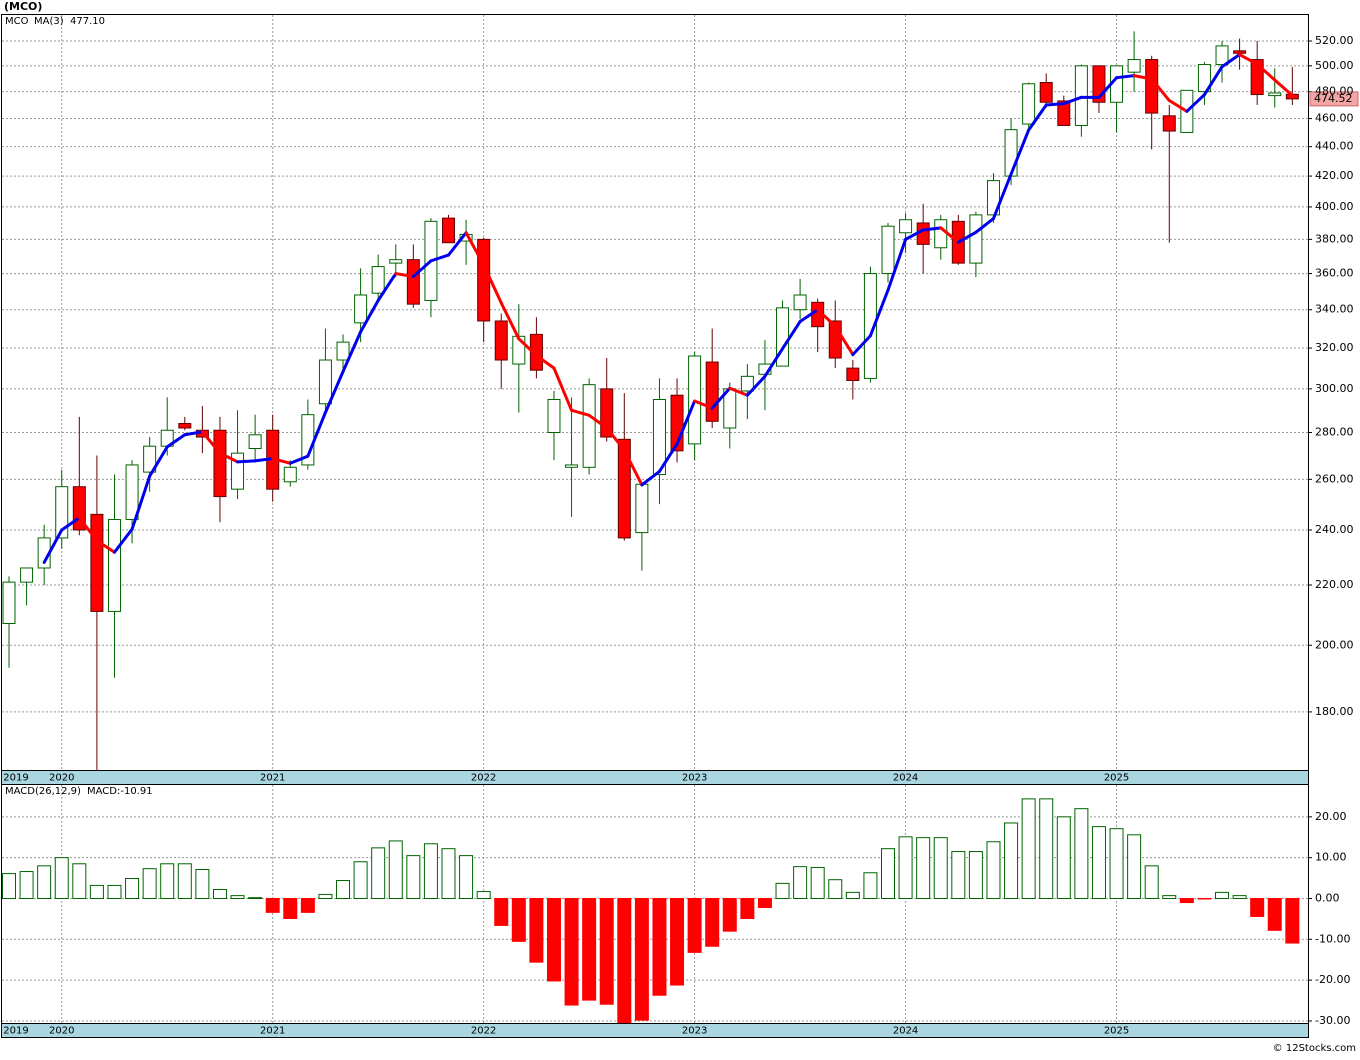  What do you see at coordinates (1334, 711) in the screenshot?
I see `y-tick-label: 180.00` at bounding box center [1334, 711].